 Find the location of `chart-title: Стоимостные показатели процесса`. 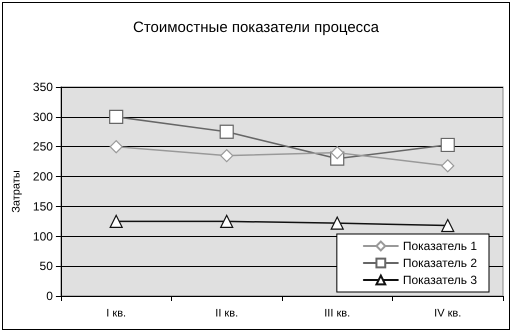

chart-title: Стоимостные показатели процесса is located at coordinates (256, 27).